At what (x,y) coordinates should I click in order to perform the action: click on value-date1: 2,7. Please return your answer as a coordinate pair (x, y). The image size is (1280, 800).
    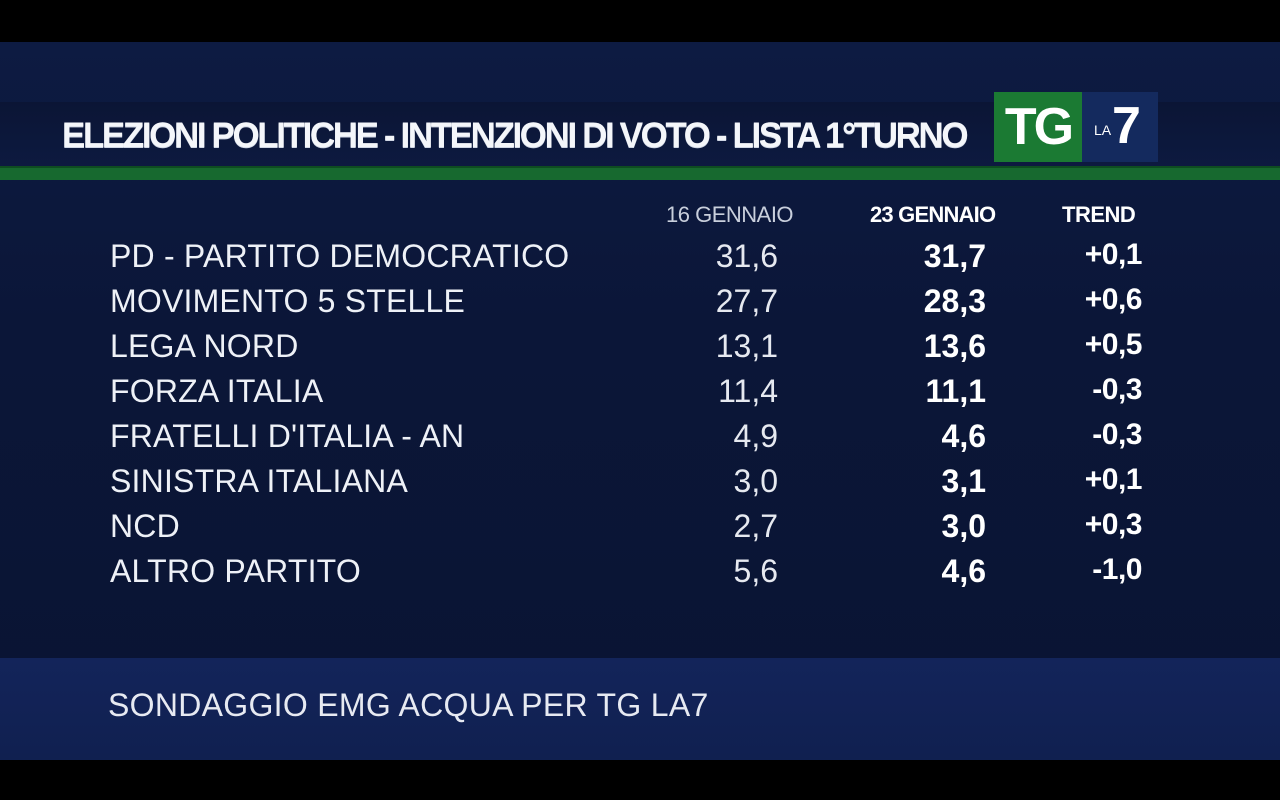
    Looking at the image, I should click on (755, 526).